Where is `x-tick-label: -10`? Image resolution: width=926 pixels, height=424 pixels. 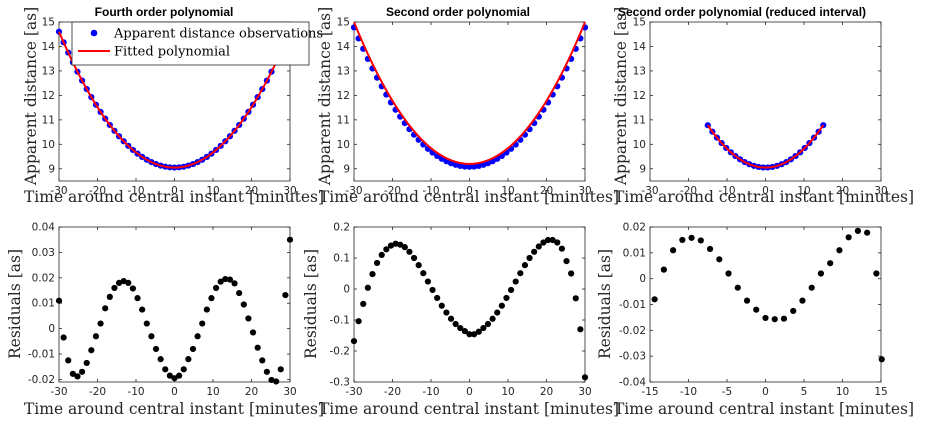
x-tick-label: -10 is located at coordinates (135, 392).